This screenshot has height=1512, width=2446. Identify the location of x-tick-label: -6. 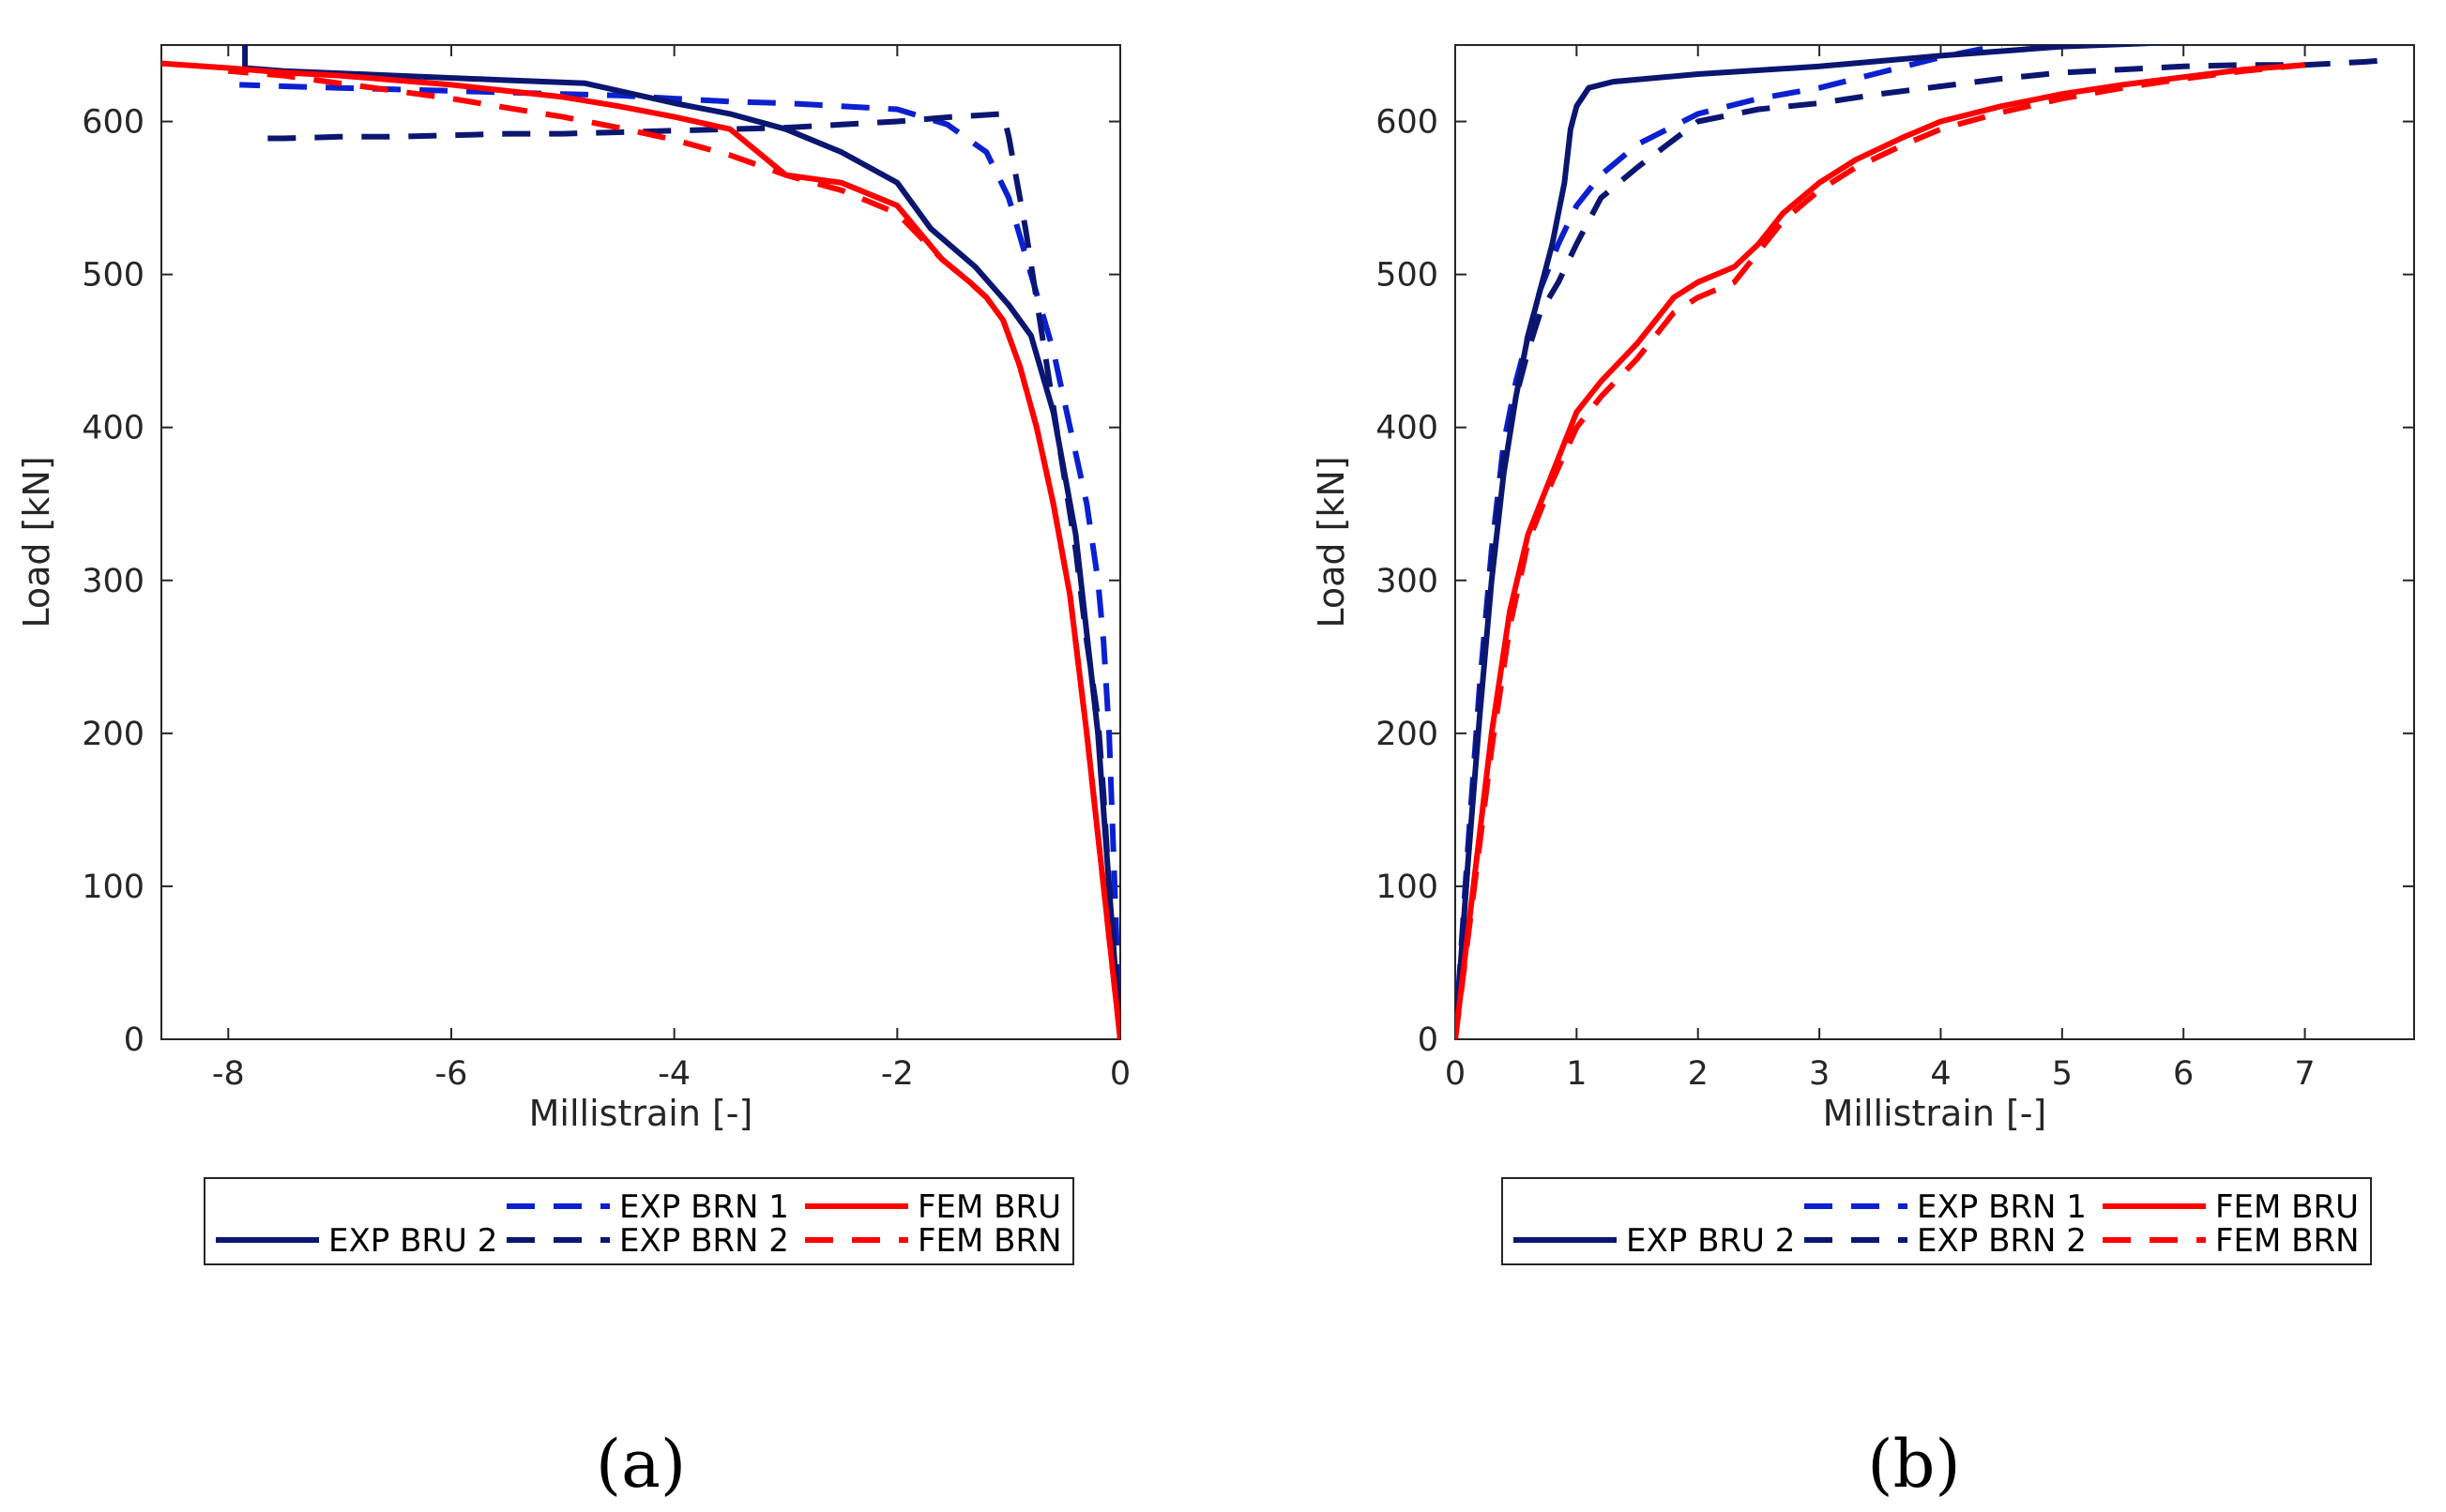
(451, 1074).